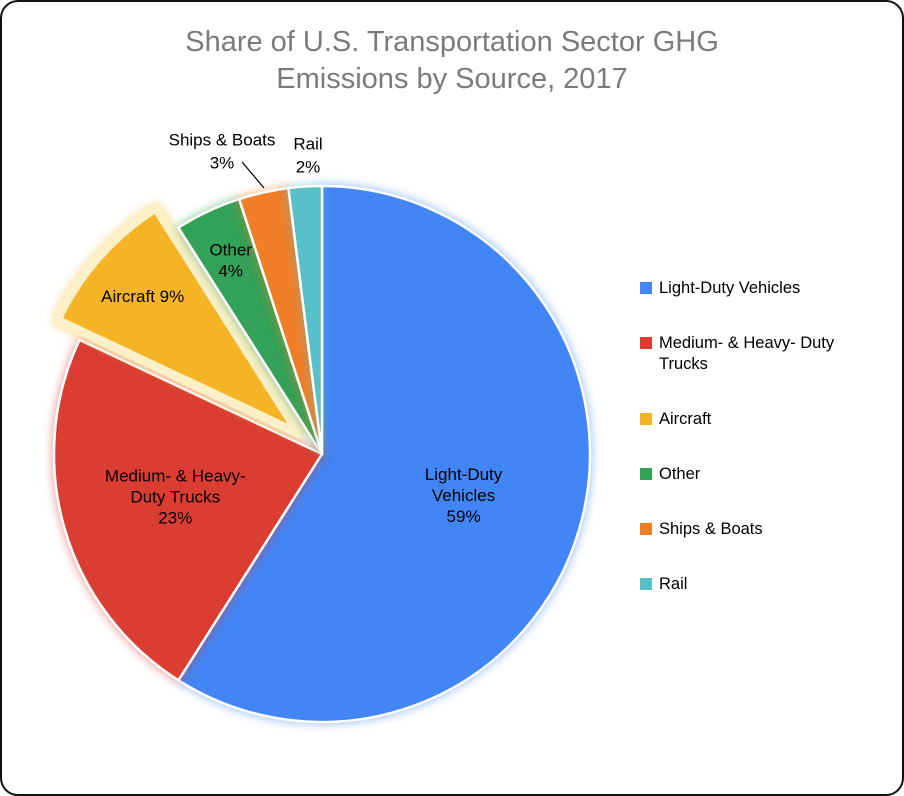 The width and height of the screenshot is (904, 796). Describe the element at coordinates (711, 529) in the screenshot. I see `legend-label-ships-boats: Ships & Boats` at that location.